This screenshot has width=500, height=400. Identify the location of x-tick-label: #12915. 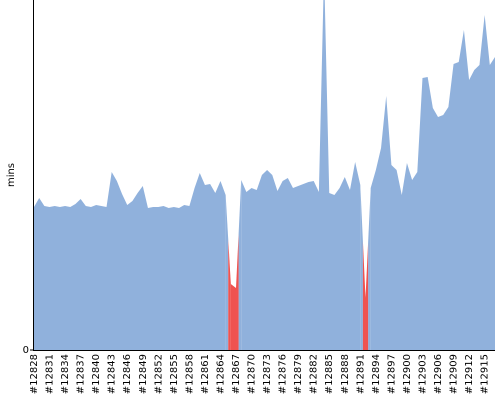
(485, 374).